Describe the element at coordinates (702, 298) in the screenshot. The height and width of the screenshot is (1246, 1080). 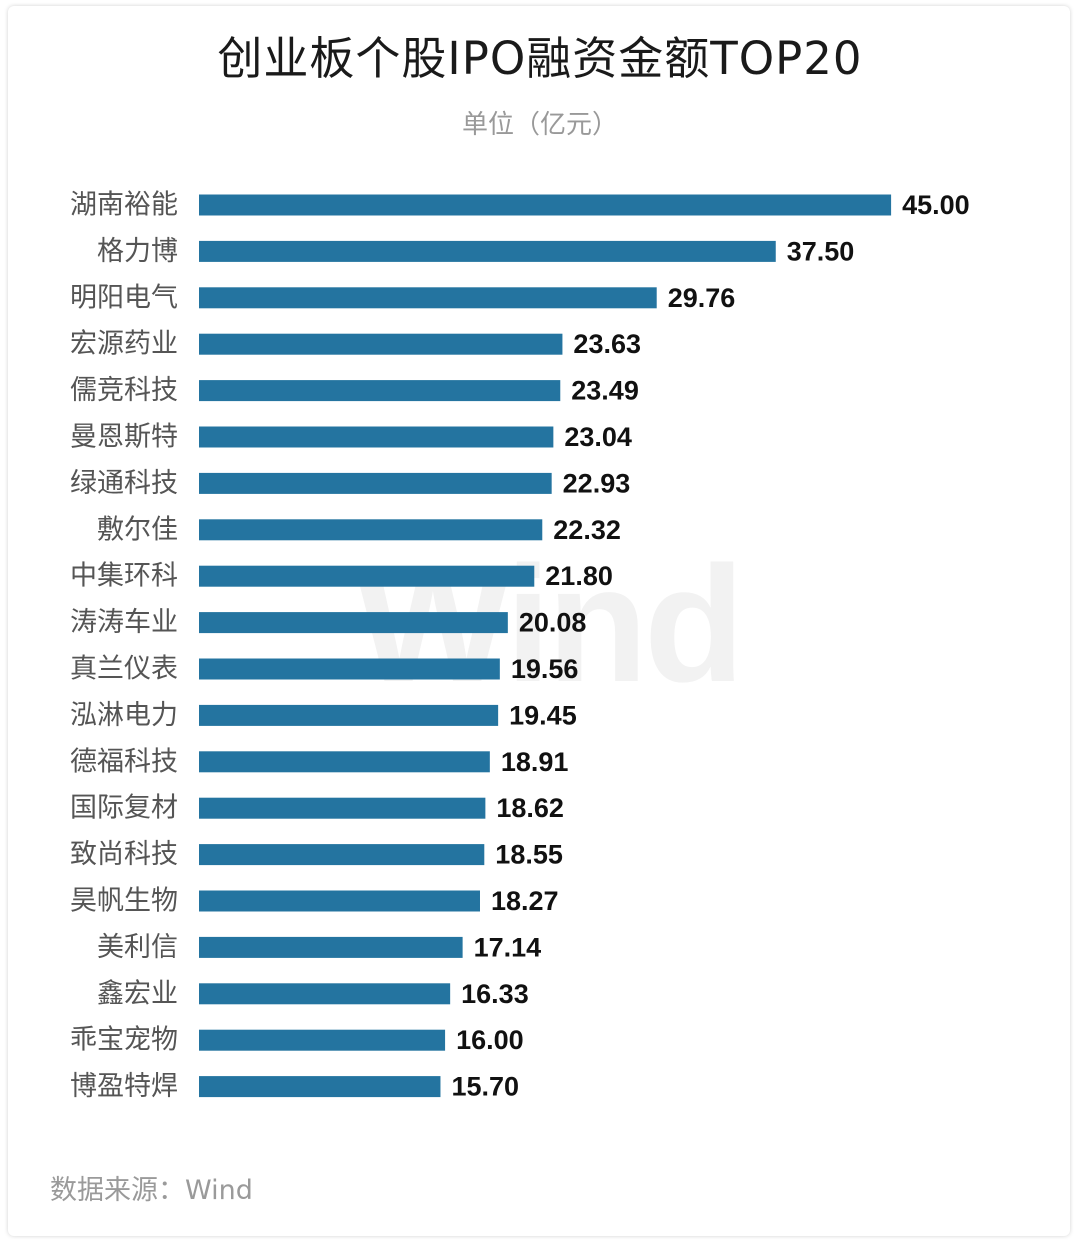
I see `value-label: 29.76` at that location.